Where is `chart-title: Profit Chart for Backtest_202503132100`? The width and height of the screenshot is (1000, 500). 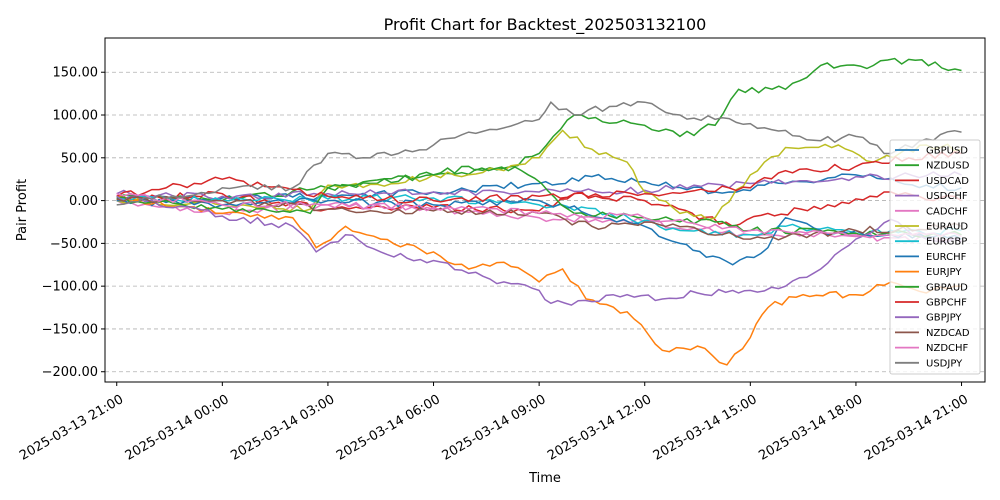
chart-title: Profit Chart for Backtest_202503132100 is located at coordinates (545, 25).